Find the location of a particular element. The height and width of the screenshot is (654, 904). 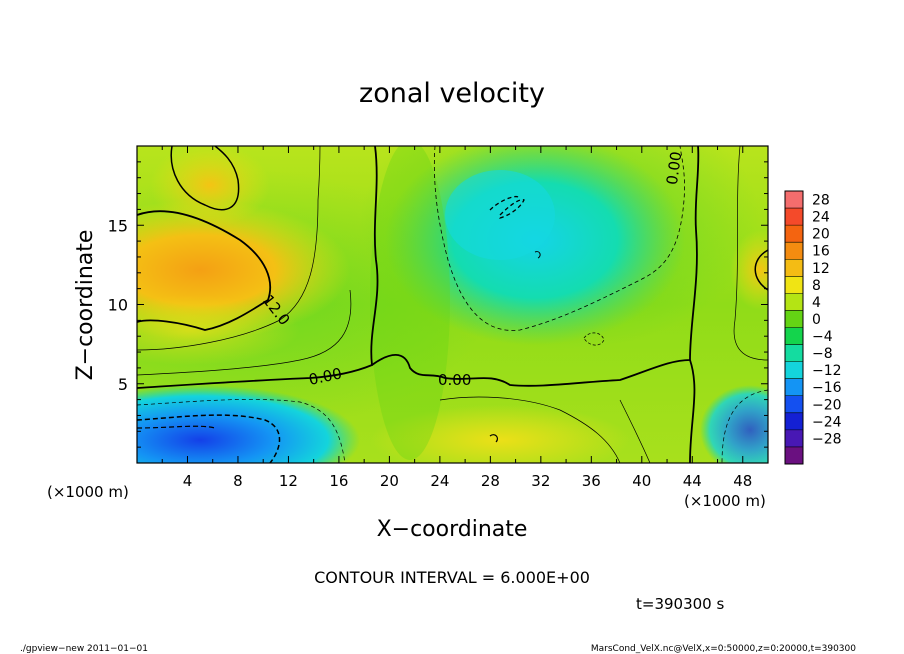

contour-neg6-island is located at coordinates (594, 339).